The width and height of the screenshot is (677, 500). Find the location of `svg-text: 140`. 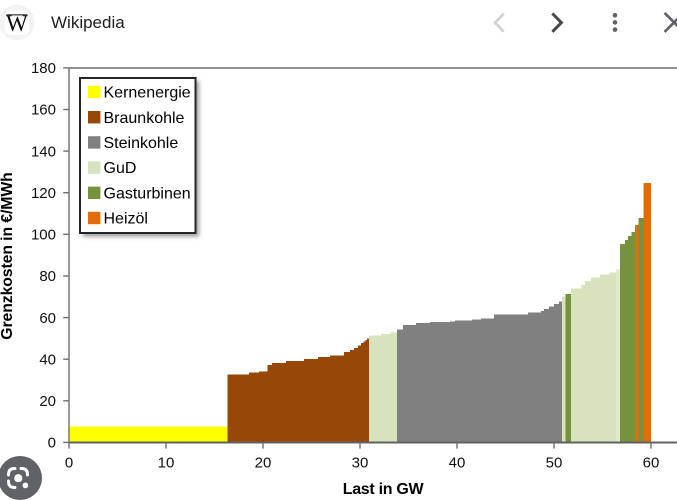

svg-text: 140 is located at coordinates (43, 151).